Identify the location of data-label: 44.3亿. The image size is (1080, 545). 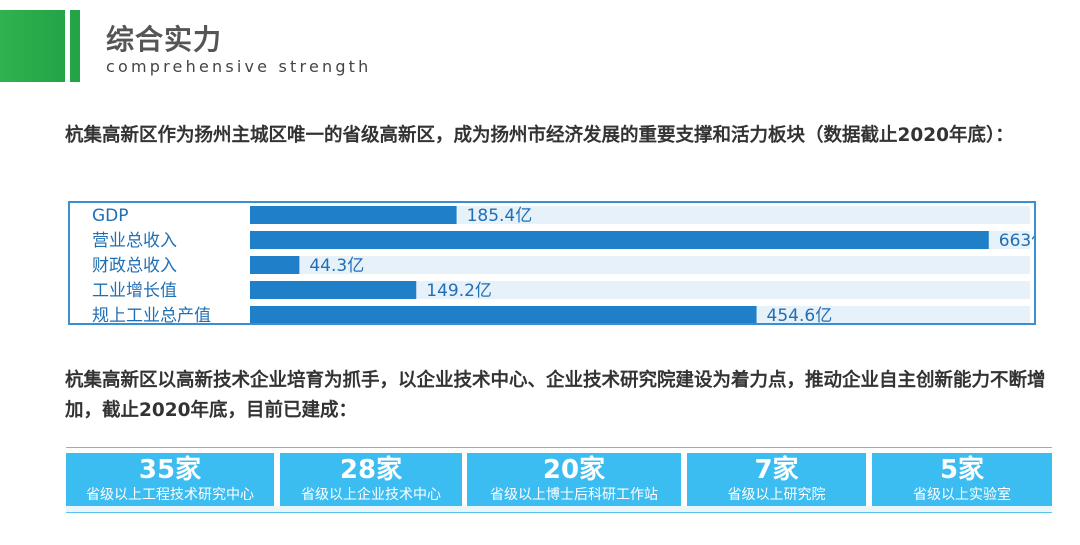
(336, 266).